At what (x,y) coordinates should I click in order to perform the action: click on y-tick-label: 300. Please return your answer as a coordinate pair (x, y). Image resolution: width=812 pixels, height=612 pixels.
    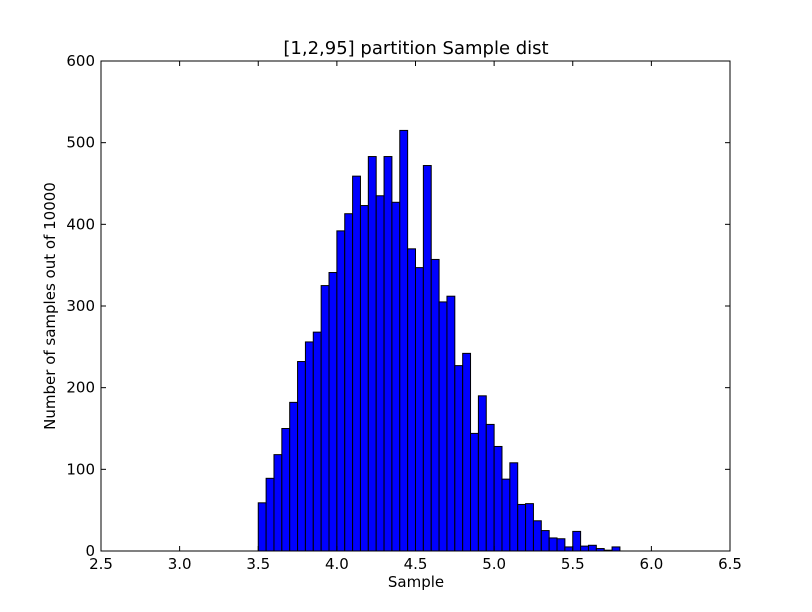
    Looking at the image, I should click on (80, 306).